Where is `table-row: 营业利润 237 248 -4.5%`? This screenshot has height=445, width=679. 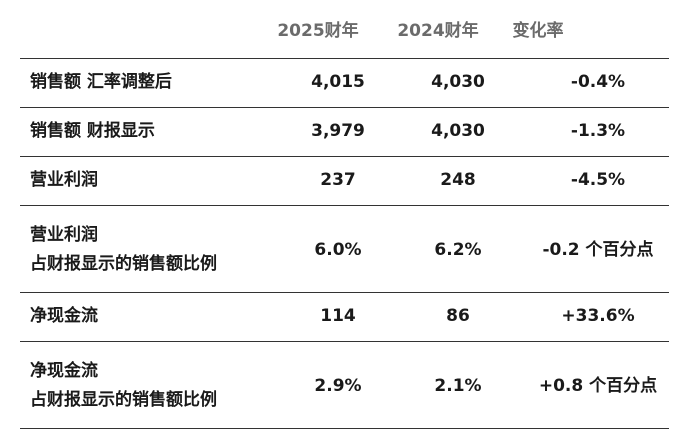 table-row: 营业利润 237 248 -4.5% is located at coordinates (344, 180).